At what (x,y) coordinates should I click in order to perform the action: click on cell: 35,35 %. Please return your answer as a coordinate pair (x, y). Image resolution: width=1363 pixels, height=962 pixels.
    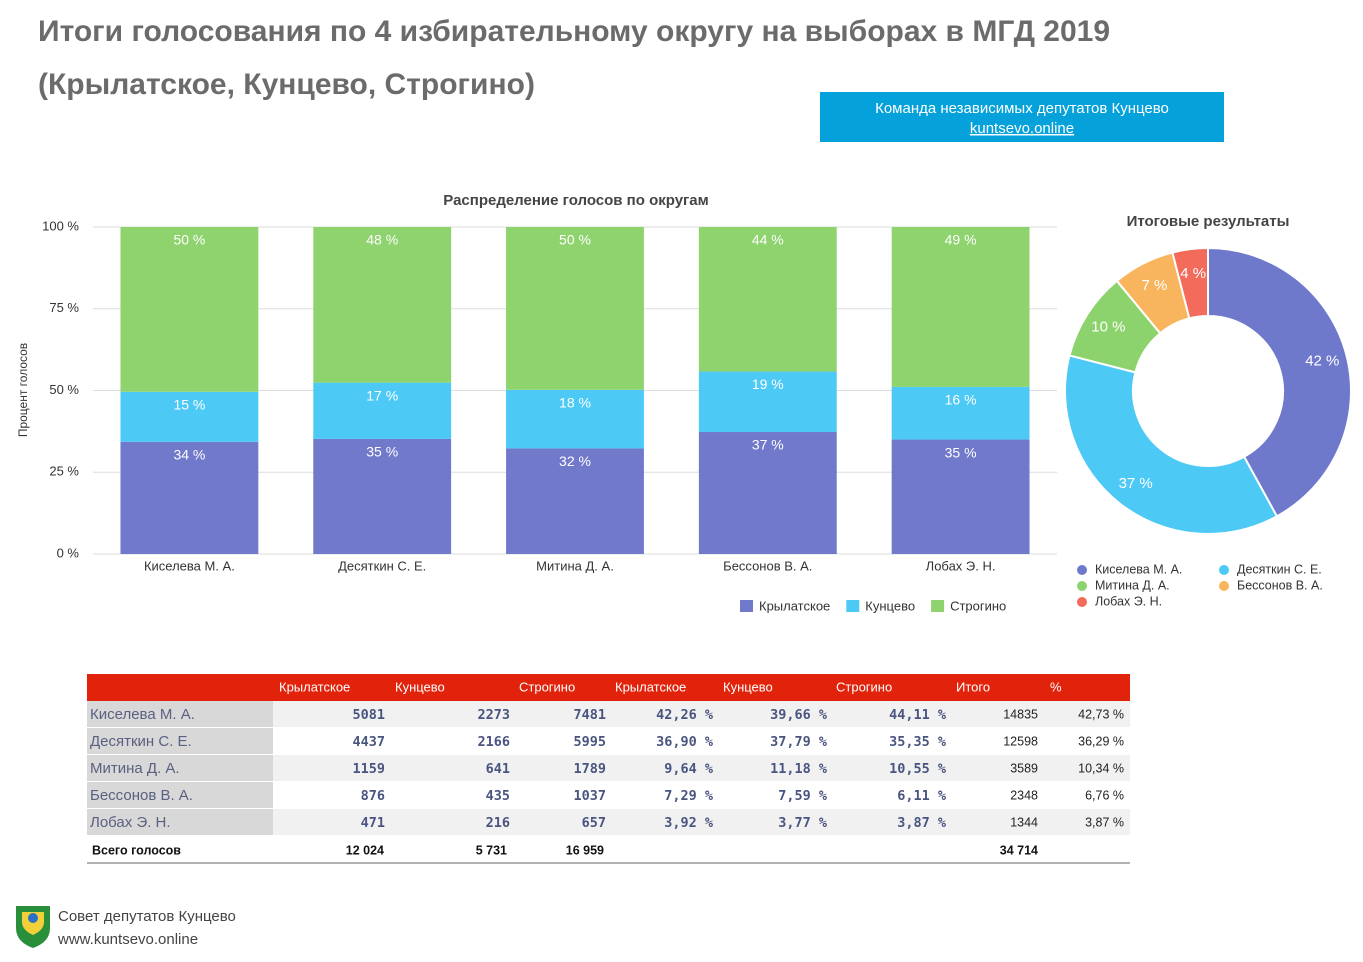
    Looking at the image, I should click on (918, 742).